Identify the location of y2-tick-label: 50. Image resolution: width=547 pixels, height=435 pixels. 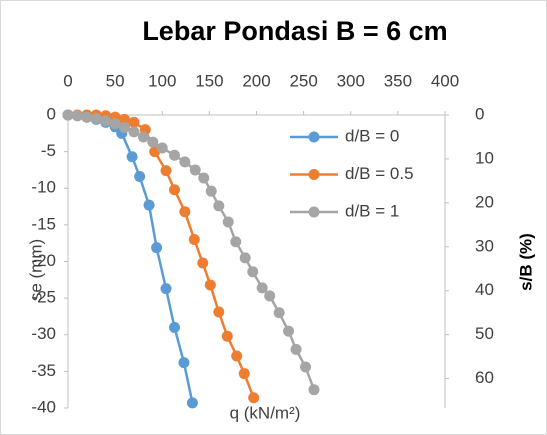
(484, 333).